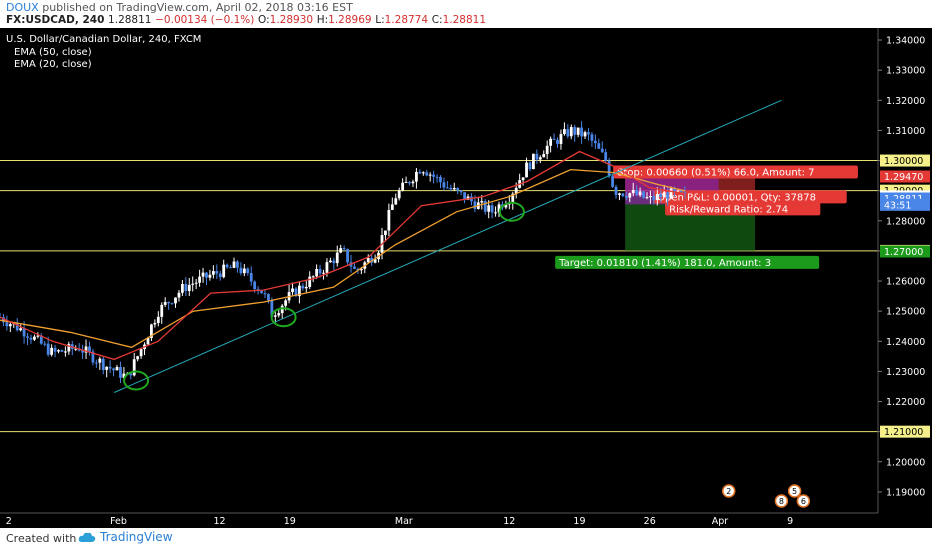 This screenshot has height=550, width=932. What do you see at coordinates (55, 20) in the screenshot?
I see `symbol: FX:USDCAD, 240` at bounding box center [55, 20].